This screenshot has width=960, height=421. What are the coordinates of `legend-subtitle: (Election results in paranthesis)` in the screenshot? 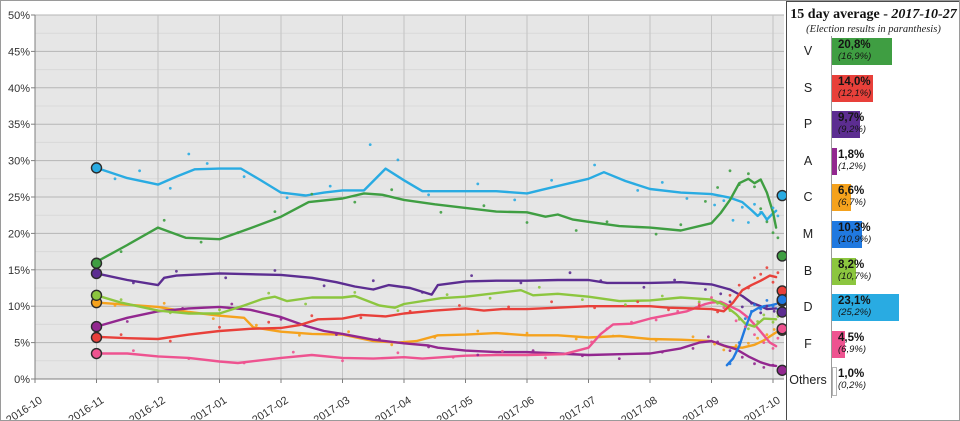 It's located at (873, 29).